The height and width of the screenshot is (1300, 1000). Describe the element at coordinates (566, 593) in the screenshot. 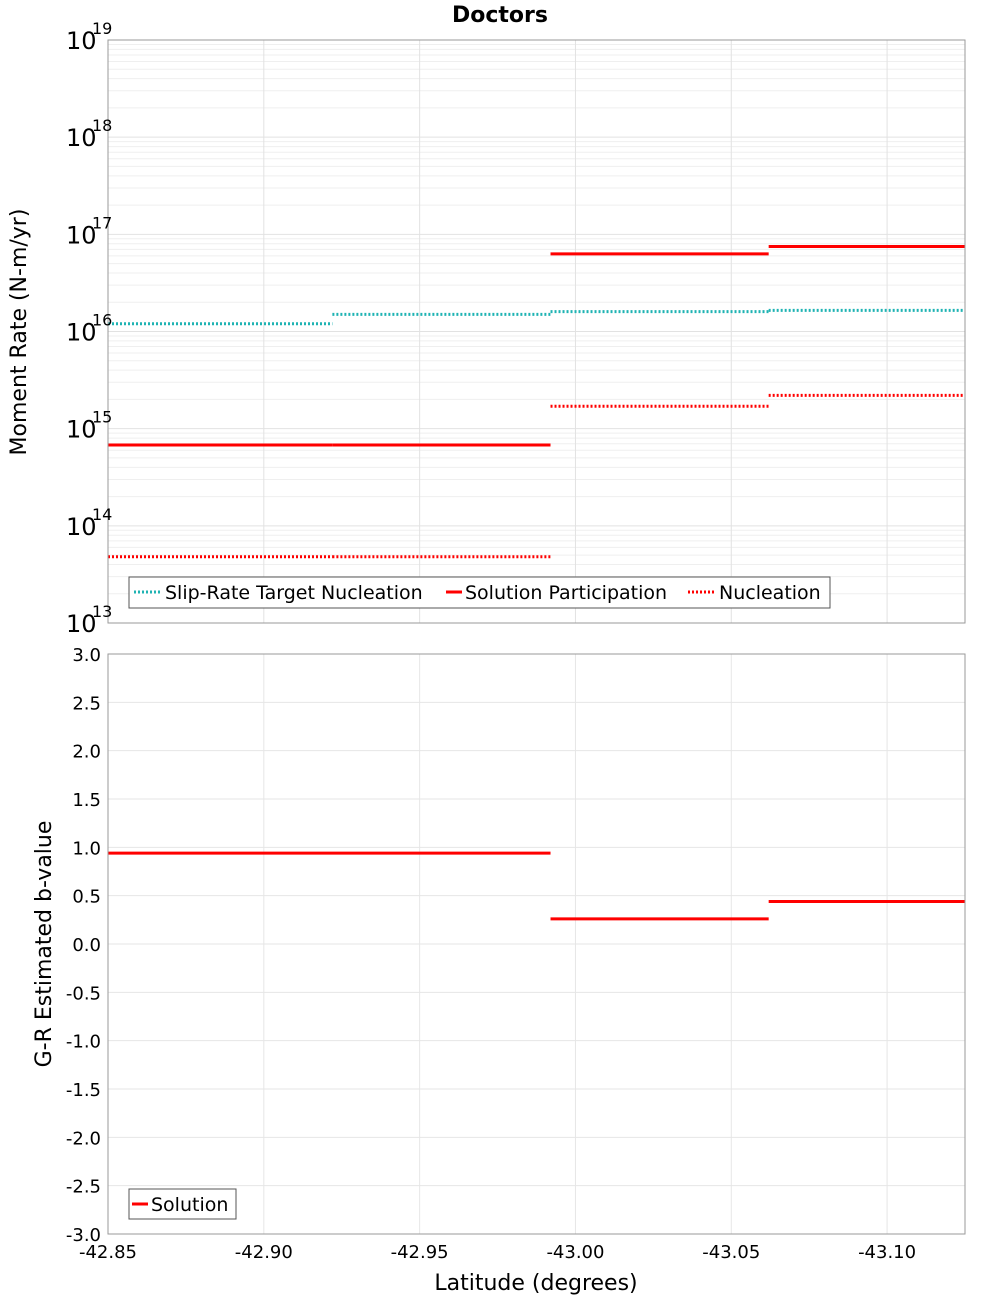

I see `legend-label-solution-participation: Solution Participation` at that location.